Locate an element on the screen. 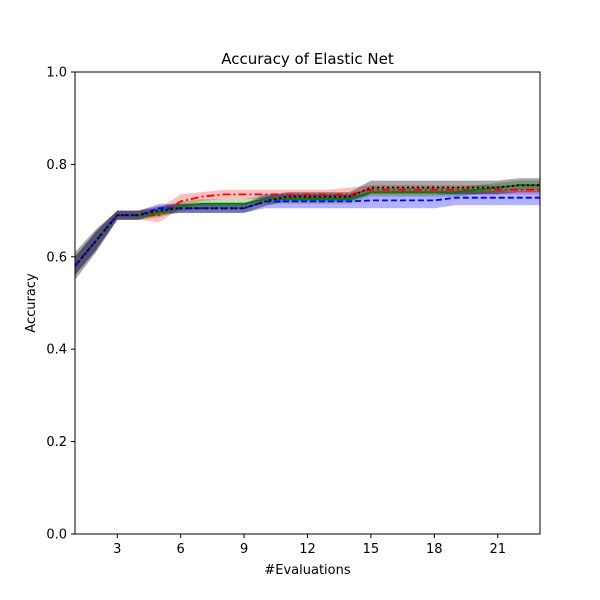 The width and height of the screenshot is (600, 600). x-tick-label: 21 is located at coordinates (497, 549).